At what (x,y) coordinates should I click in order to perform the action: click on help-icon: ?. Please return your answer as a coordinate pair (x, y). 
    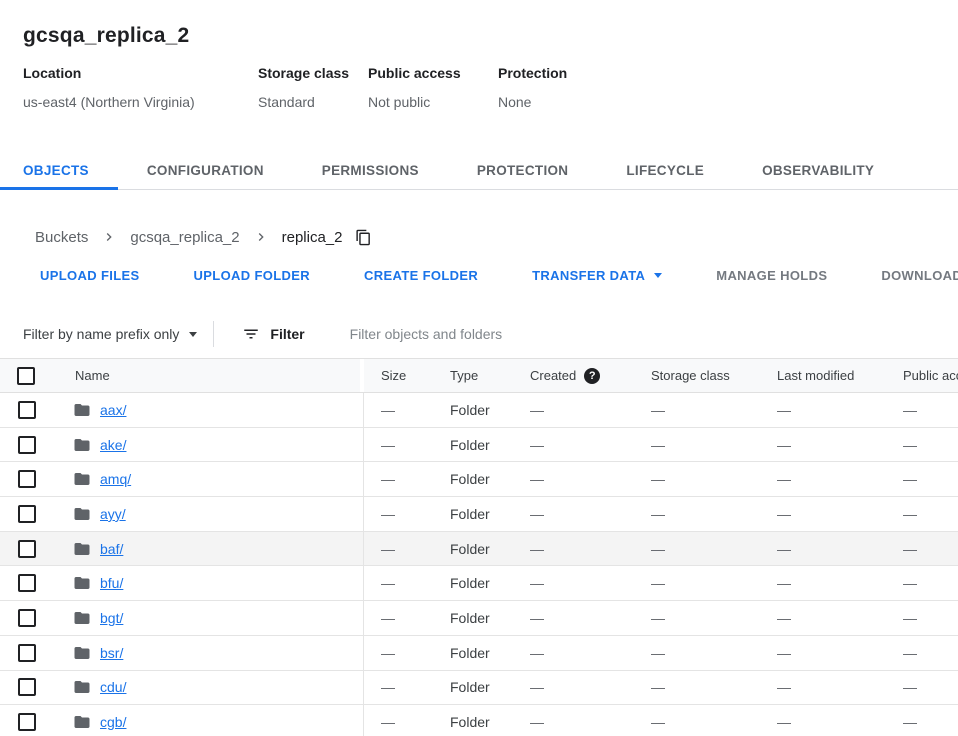
    Looking at the image, I should click on (592, 375).